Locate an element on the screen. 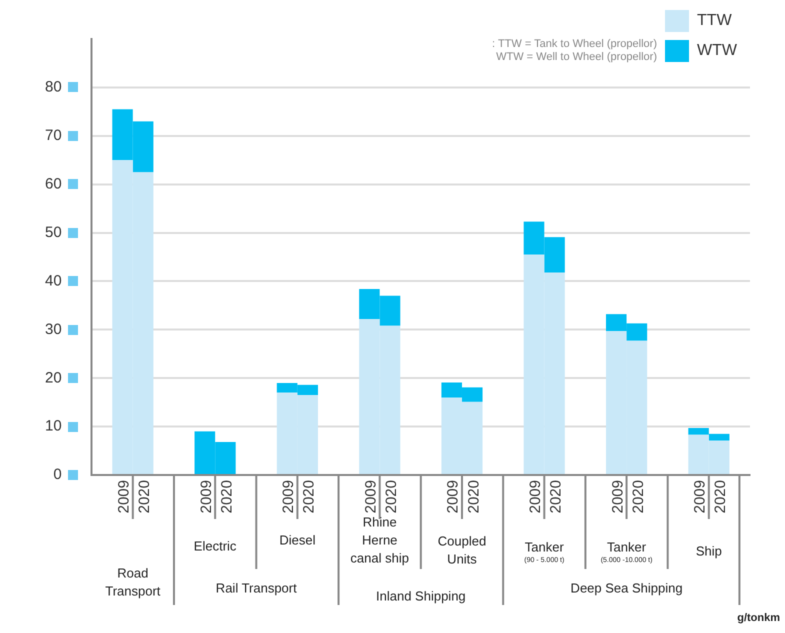 The height and width of the screenshot is (633, 785). text: Ship is located at coordinates (709, 551).